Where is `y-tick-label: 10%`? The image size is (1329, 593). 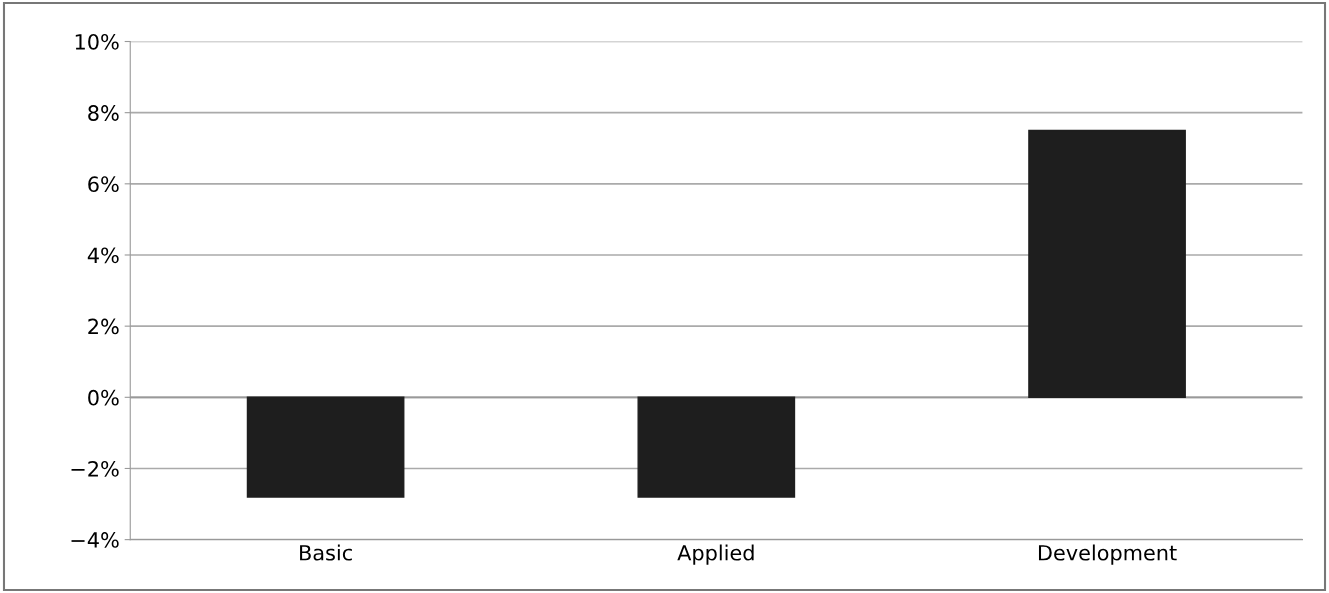
y-tick-label: 10% is located at coordinates (97, 41).